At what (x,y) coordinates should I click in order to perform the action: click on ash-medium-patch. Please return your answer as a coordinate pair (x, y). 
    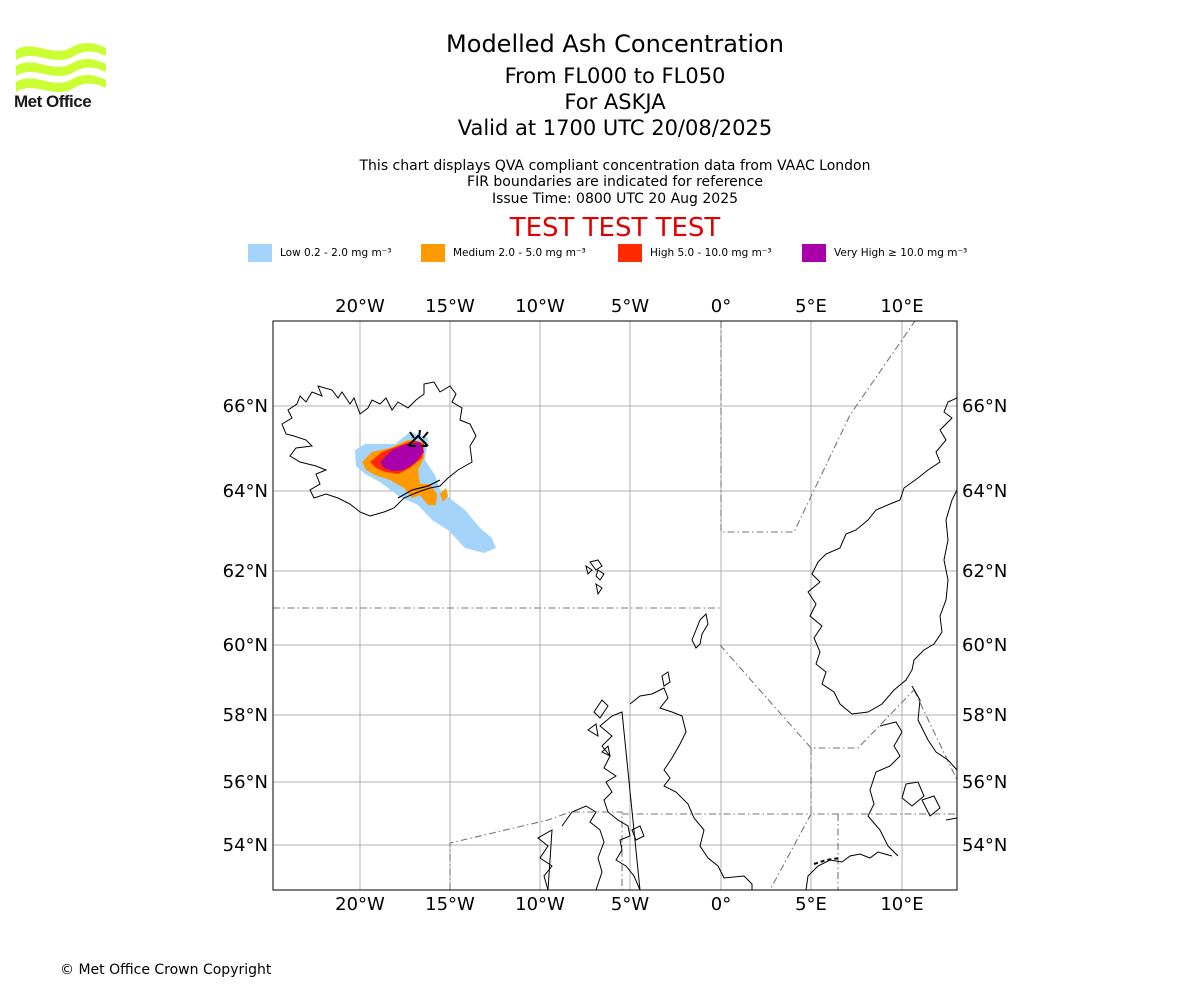
    Looking at the image, I should click on (444, 495).